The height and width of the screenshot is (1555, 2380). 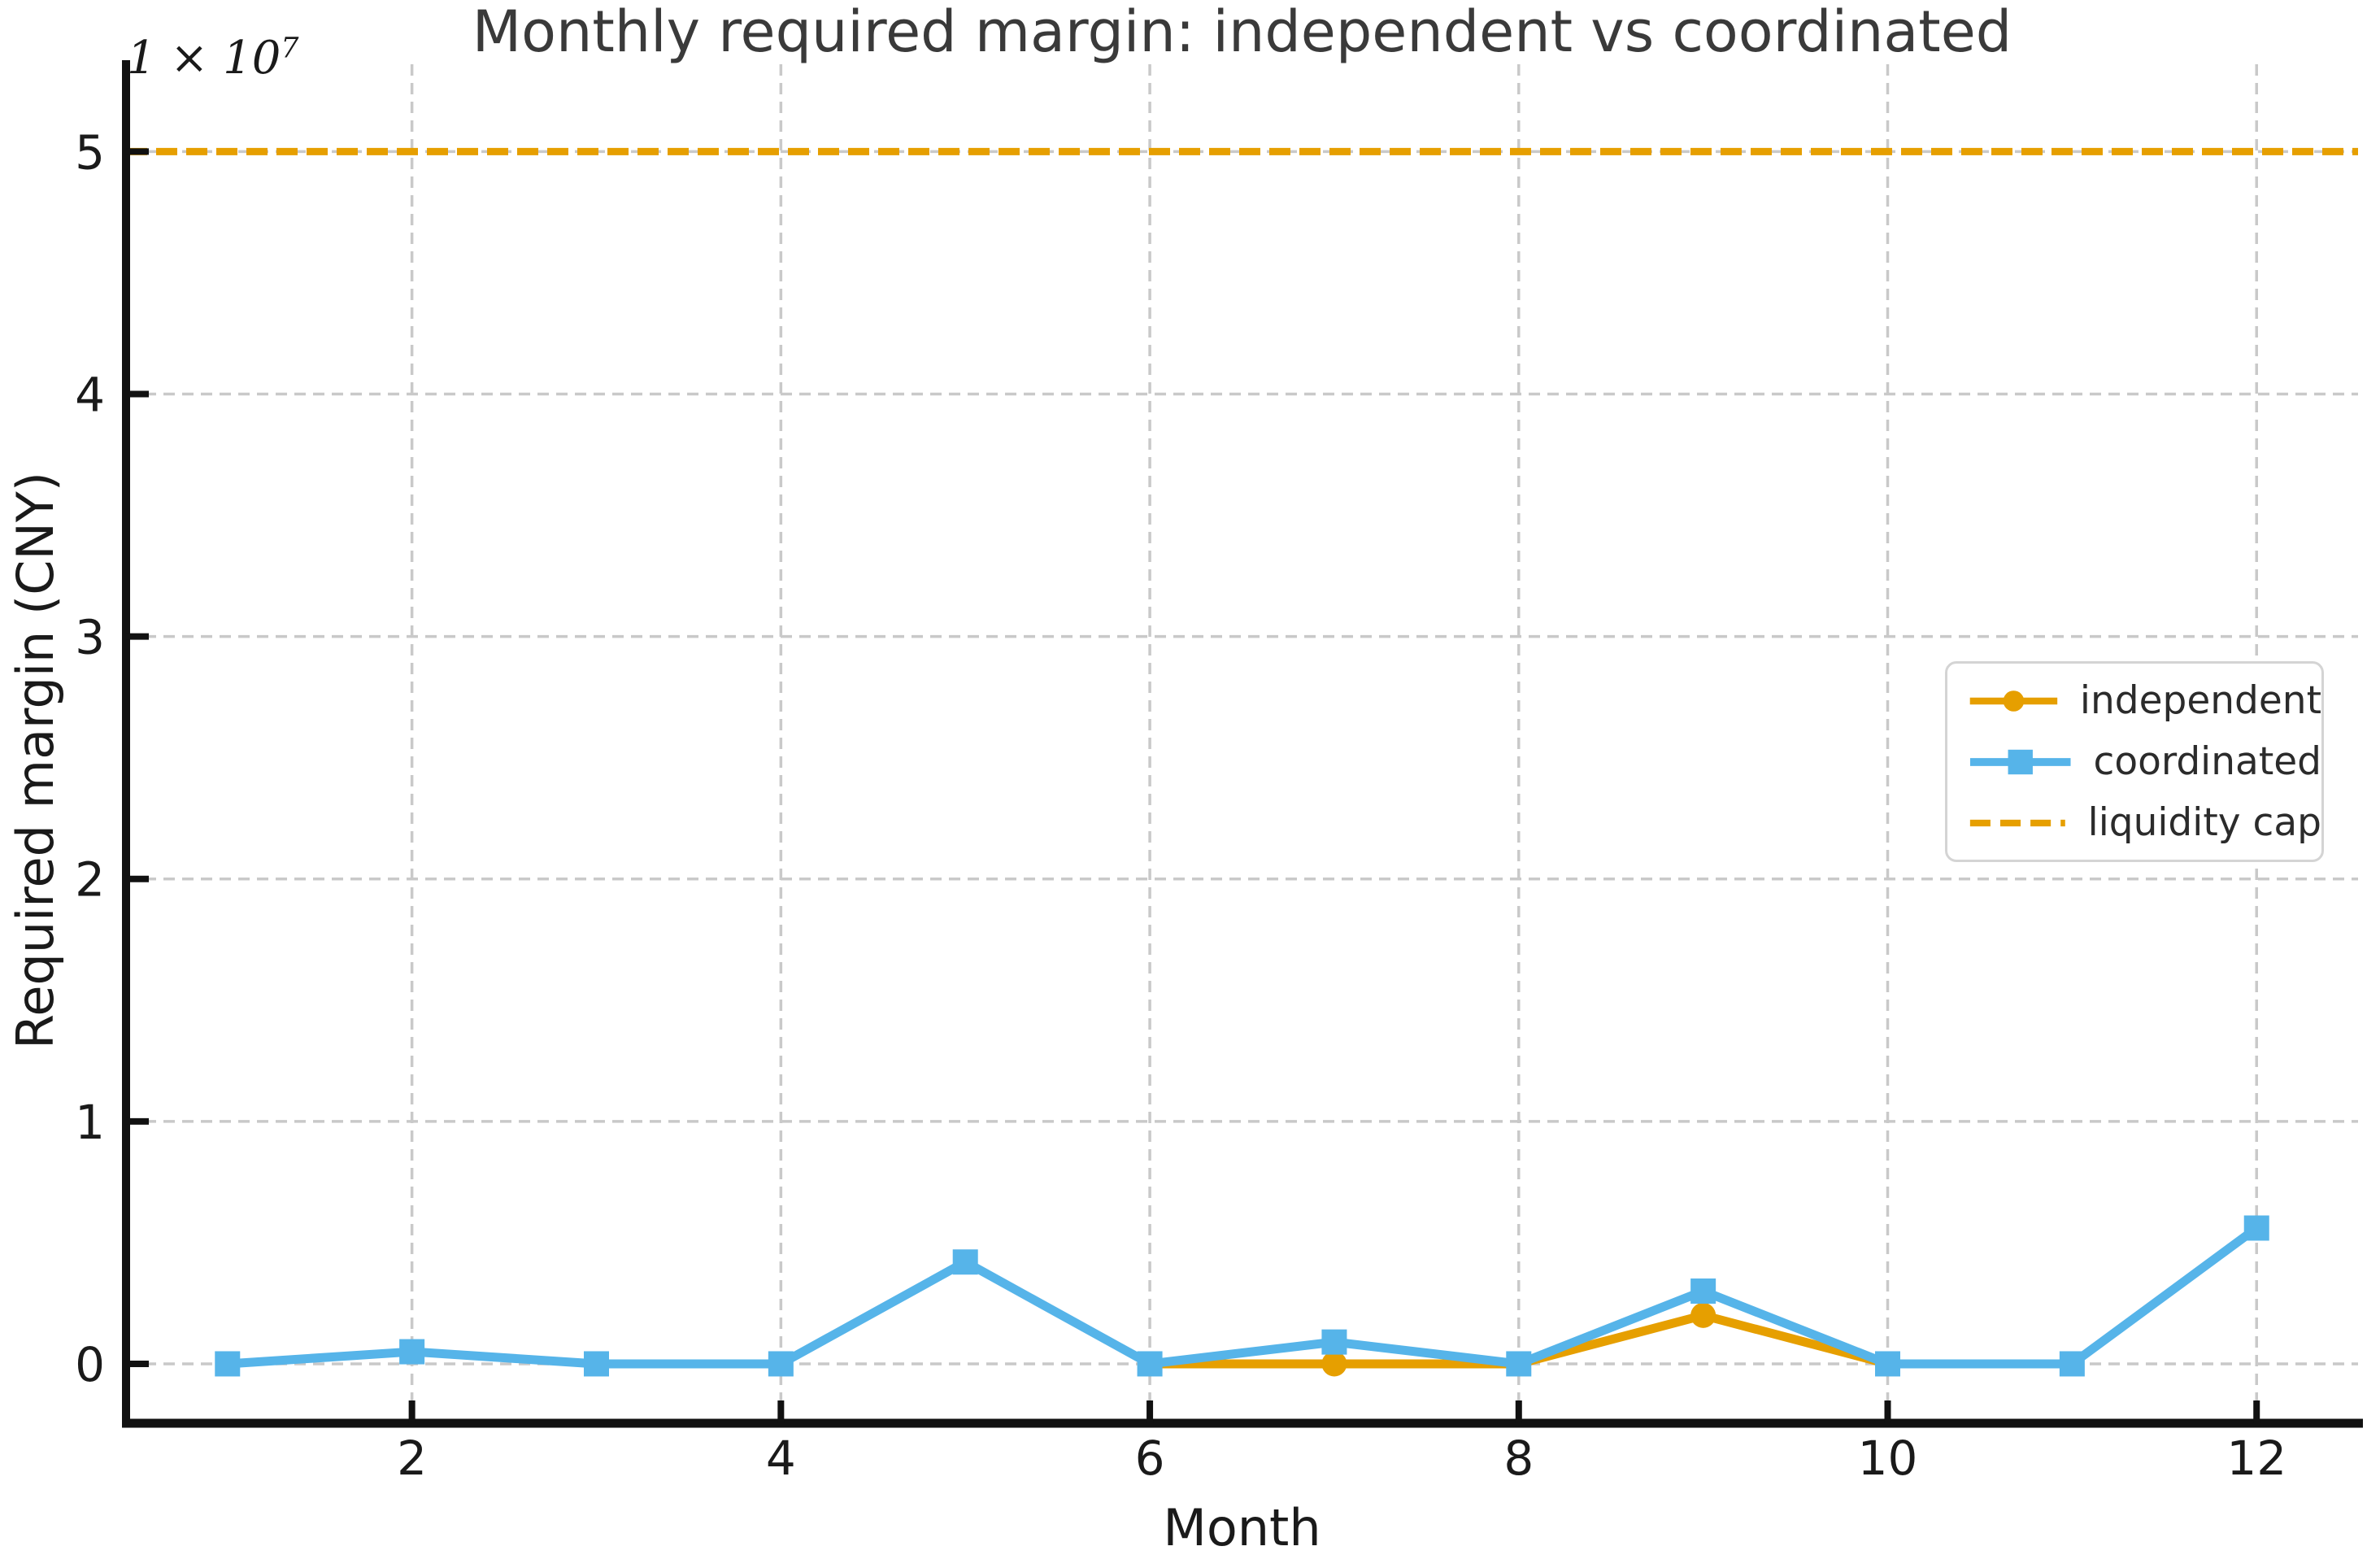 I want to click on x-tick-label-2: 2, so click(x=412, y=1458).